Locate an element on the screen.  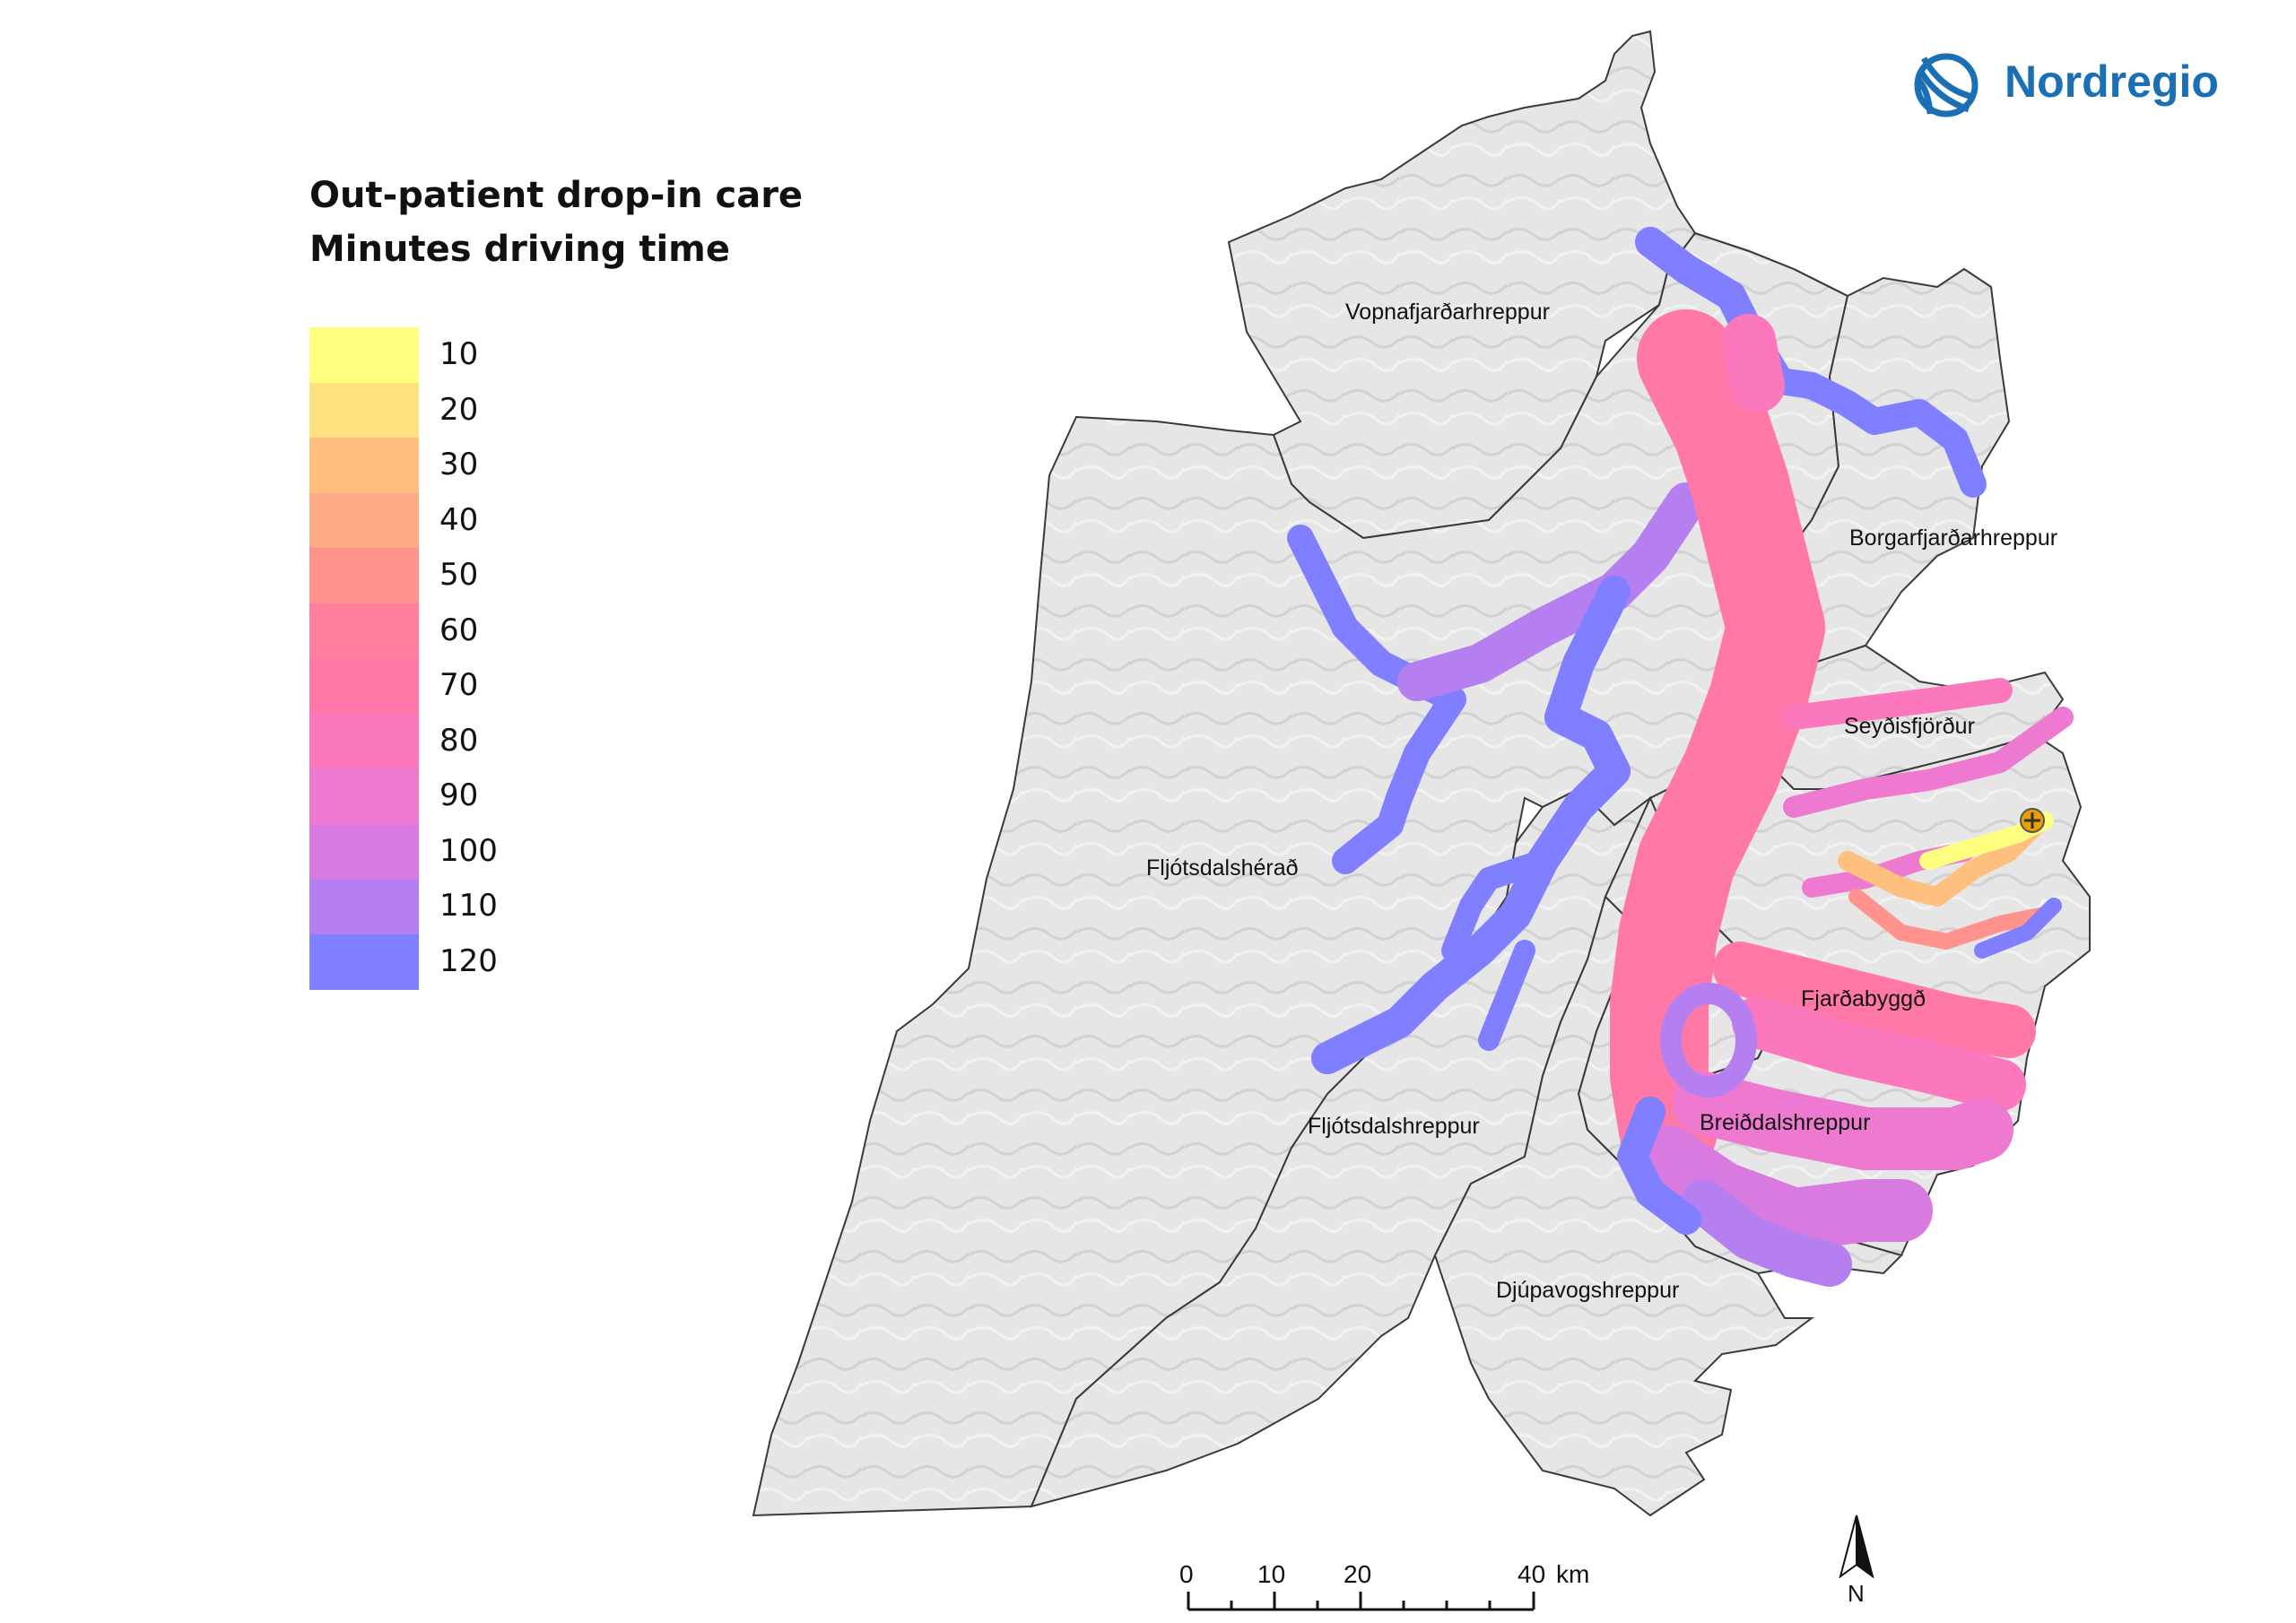
legend-label-30: 30 is located at coordinates (459, 464).